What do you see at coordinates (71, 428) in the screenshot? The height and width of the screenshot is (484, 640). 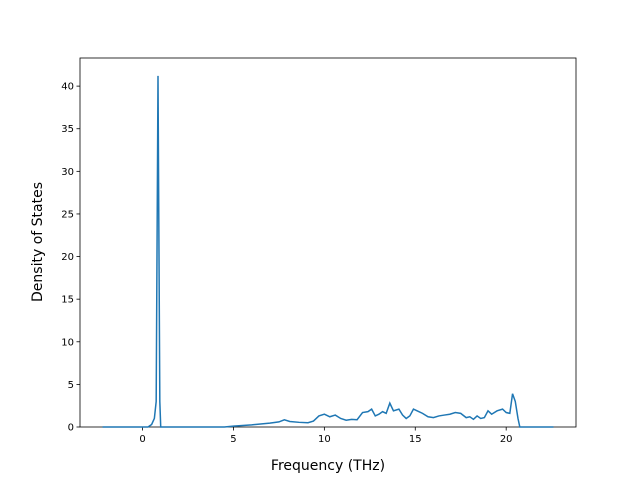 I see `y-tick-label: 0` at bounding box center [71, 428].